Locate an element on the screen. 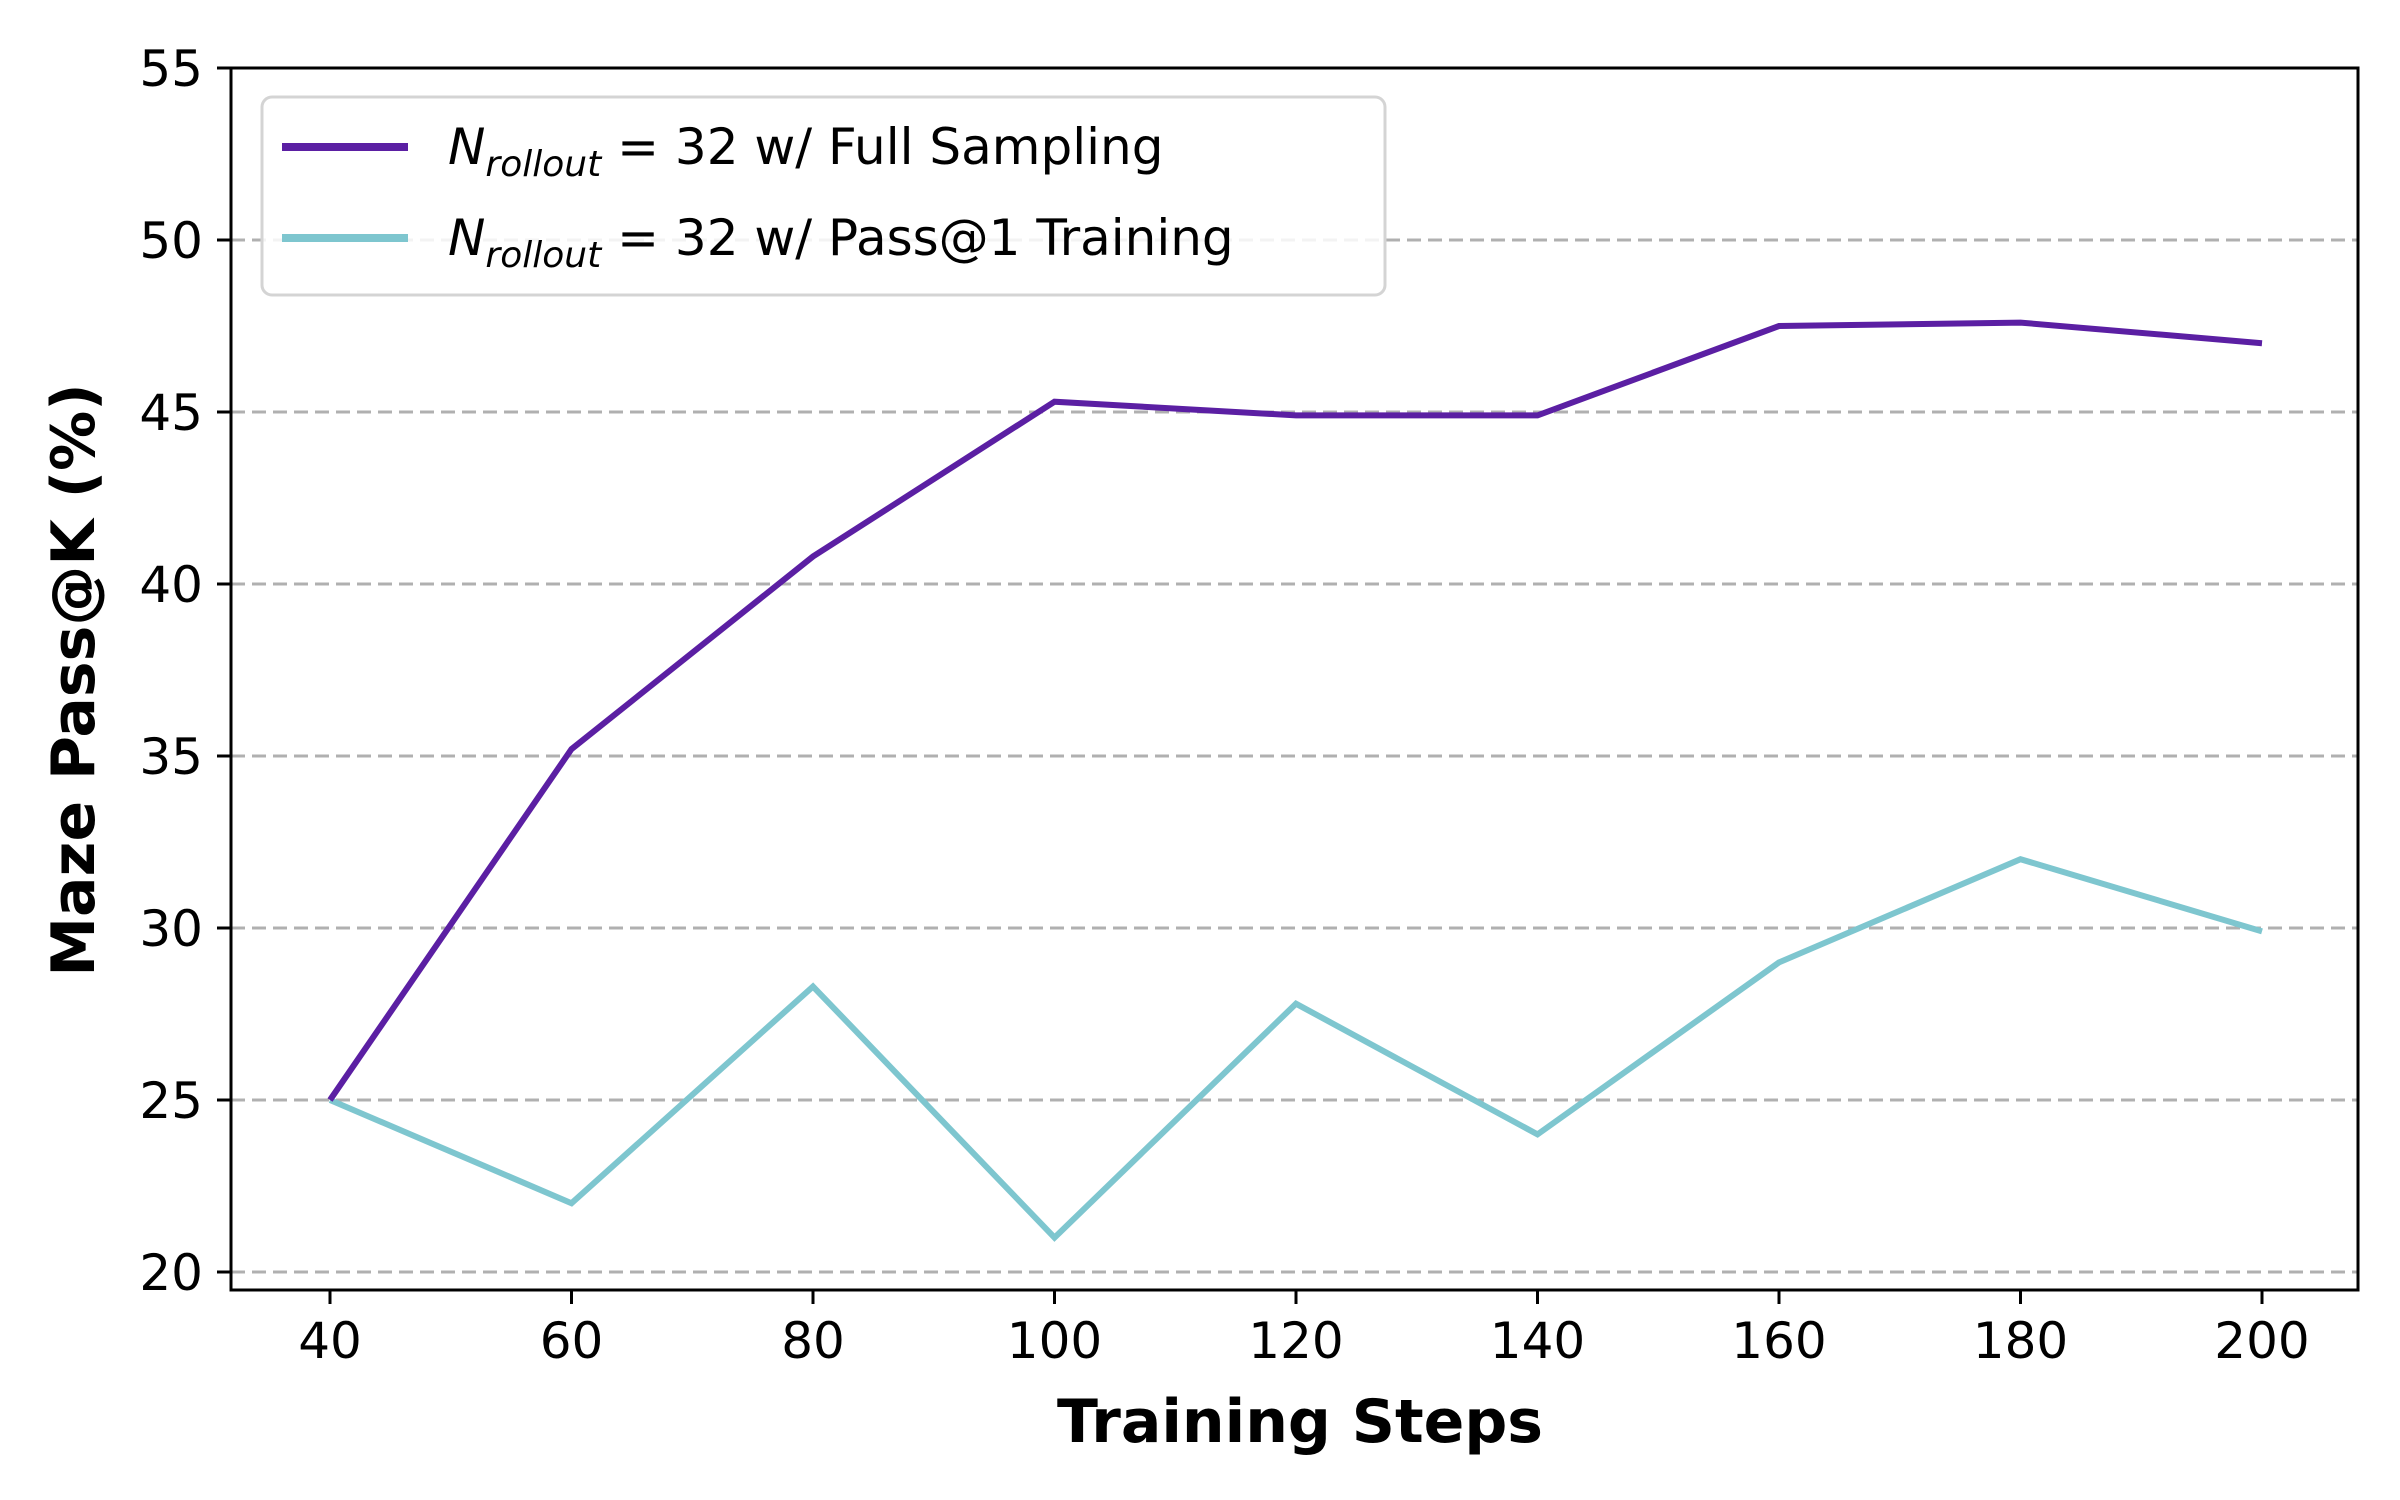 This screenshot has width=2400, height=1500. x-tick-label-80: 80 is located at coordinates (813, 1341).